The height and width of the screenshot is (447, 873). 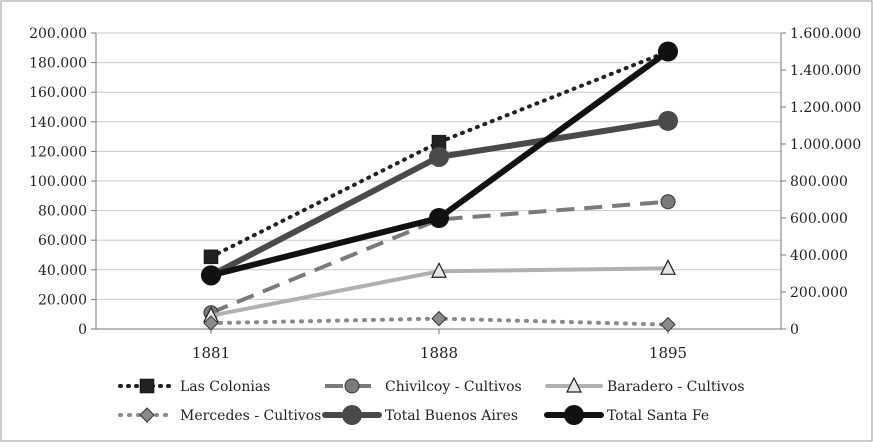 I want to click on right-axis-tick-label: 0, so click(x=794, y=330).